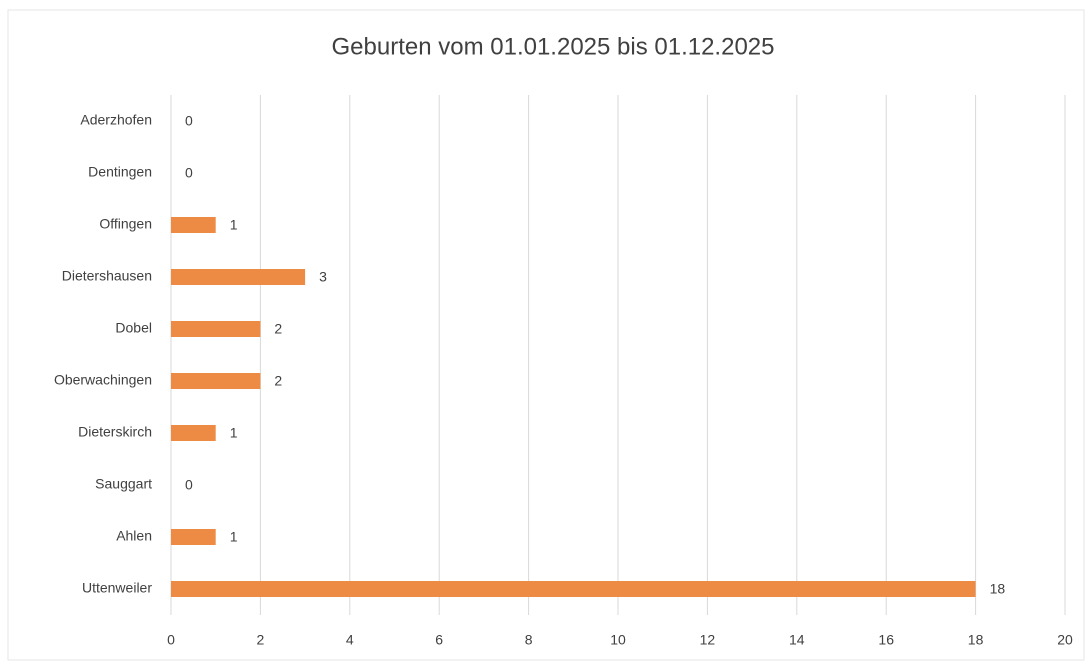 The height and width of the screenshot is (664, 1090). What do you see at coordinates (171, 640) in the screenshot?
I see `x-tick-label: 0` at bounding box center [171, 640].